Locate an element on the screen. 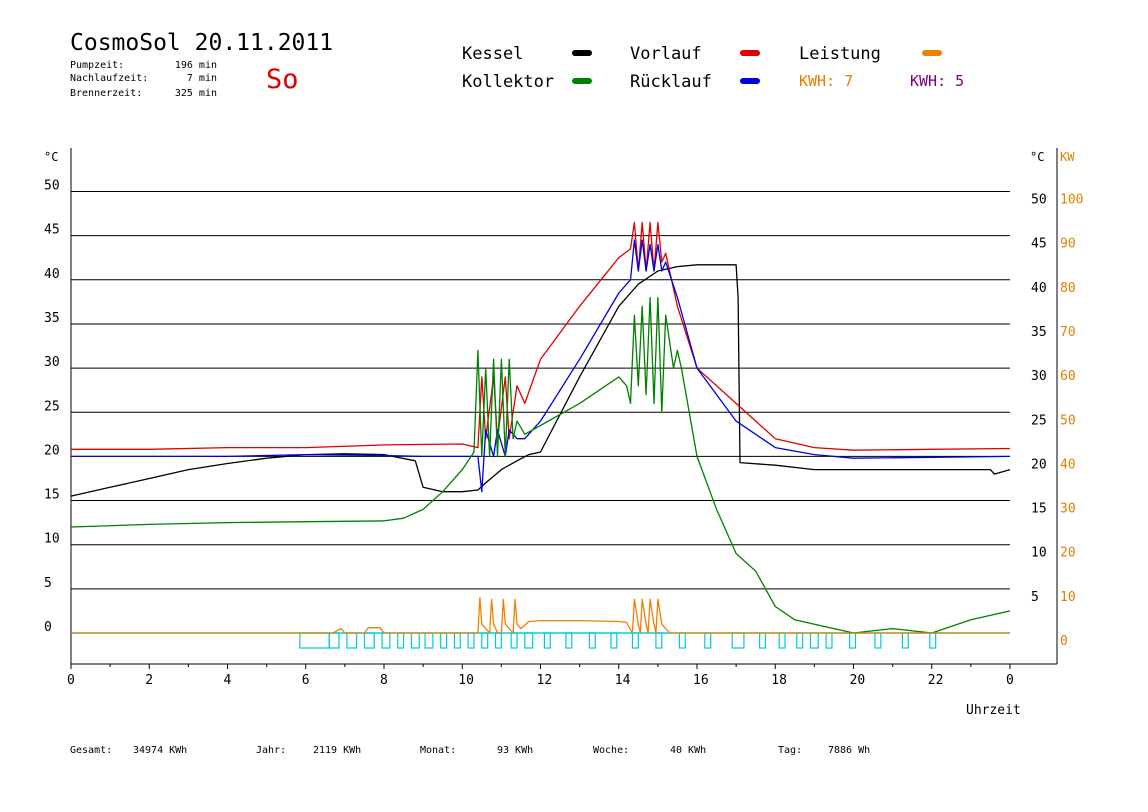  y-tick-label: 35 is located at coordinates (52, 318).